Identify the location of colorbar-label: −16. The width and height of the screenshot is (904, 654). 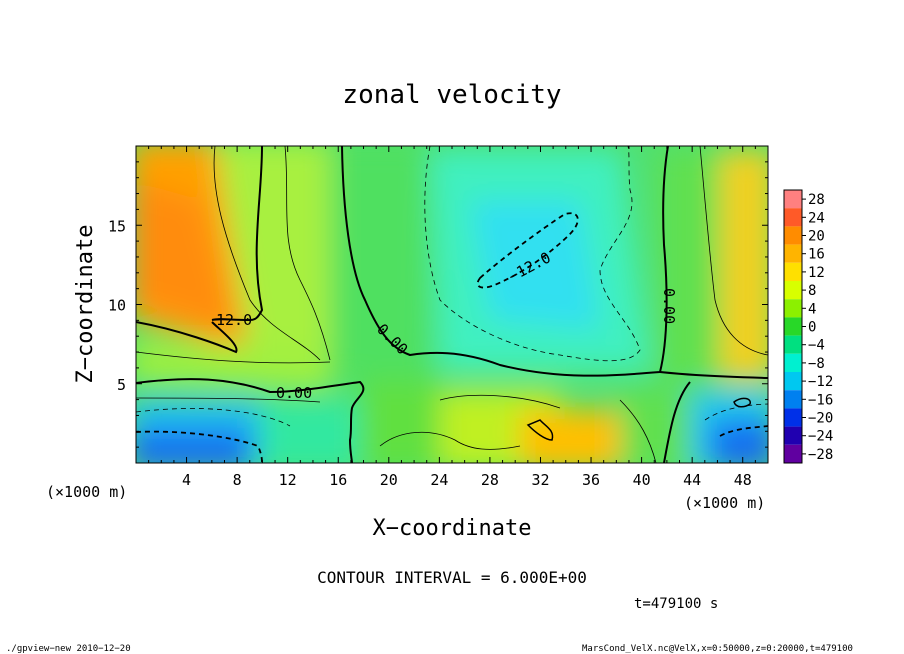
(820, 400).